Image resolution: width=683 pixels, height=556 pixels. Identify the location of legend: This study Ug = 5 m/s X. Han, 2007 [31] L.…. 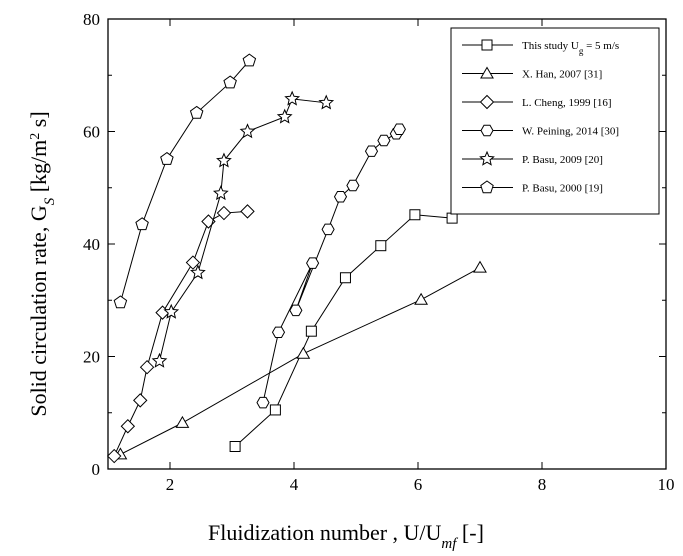
(555, 121).